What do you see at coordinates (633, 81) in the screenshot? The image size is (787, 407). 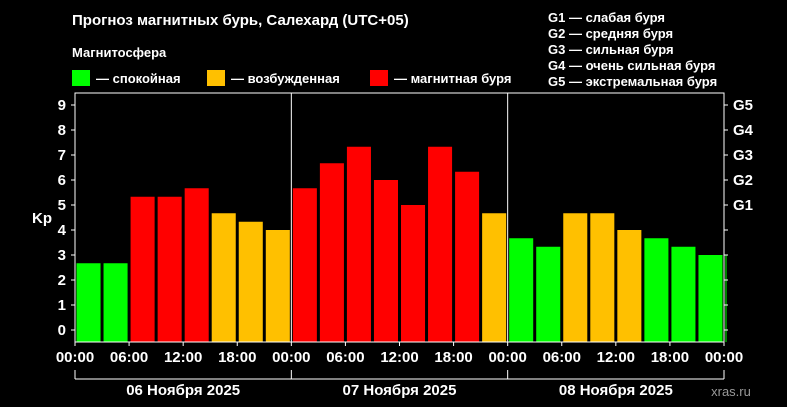 I see `g-scale-item: G5 — экстремальная буря` at bounding box center [633, 81].